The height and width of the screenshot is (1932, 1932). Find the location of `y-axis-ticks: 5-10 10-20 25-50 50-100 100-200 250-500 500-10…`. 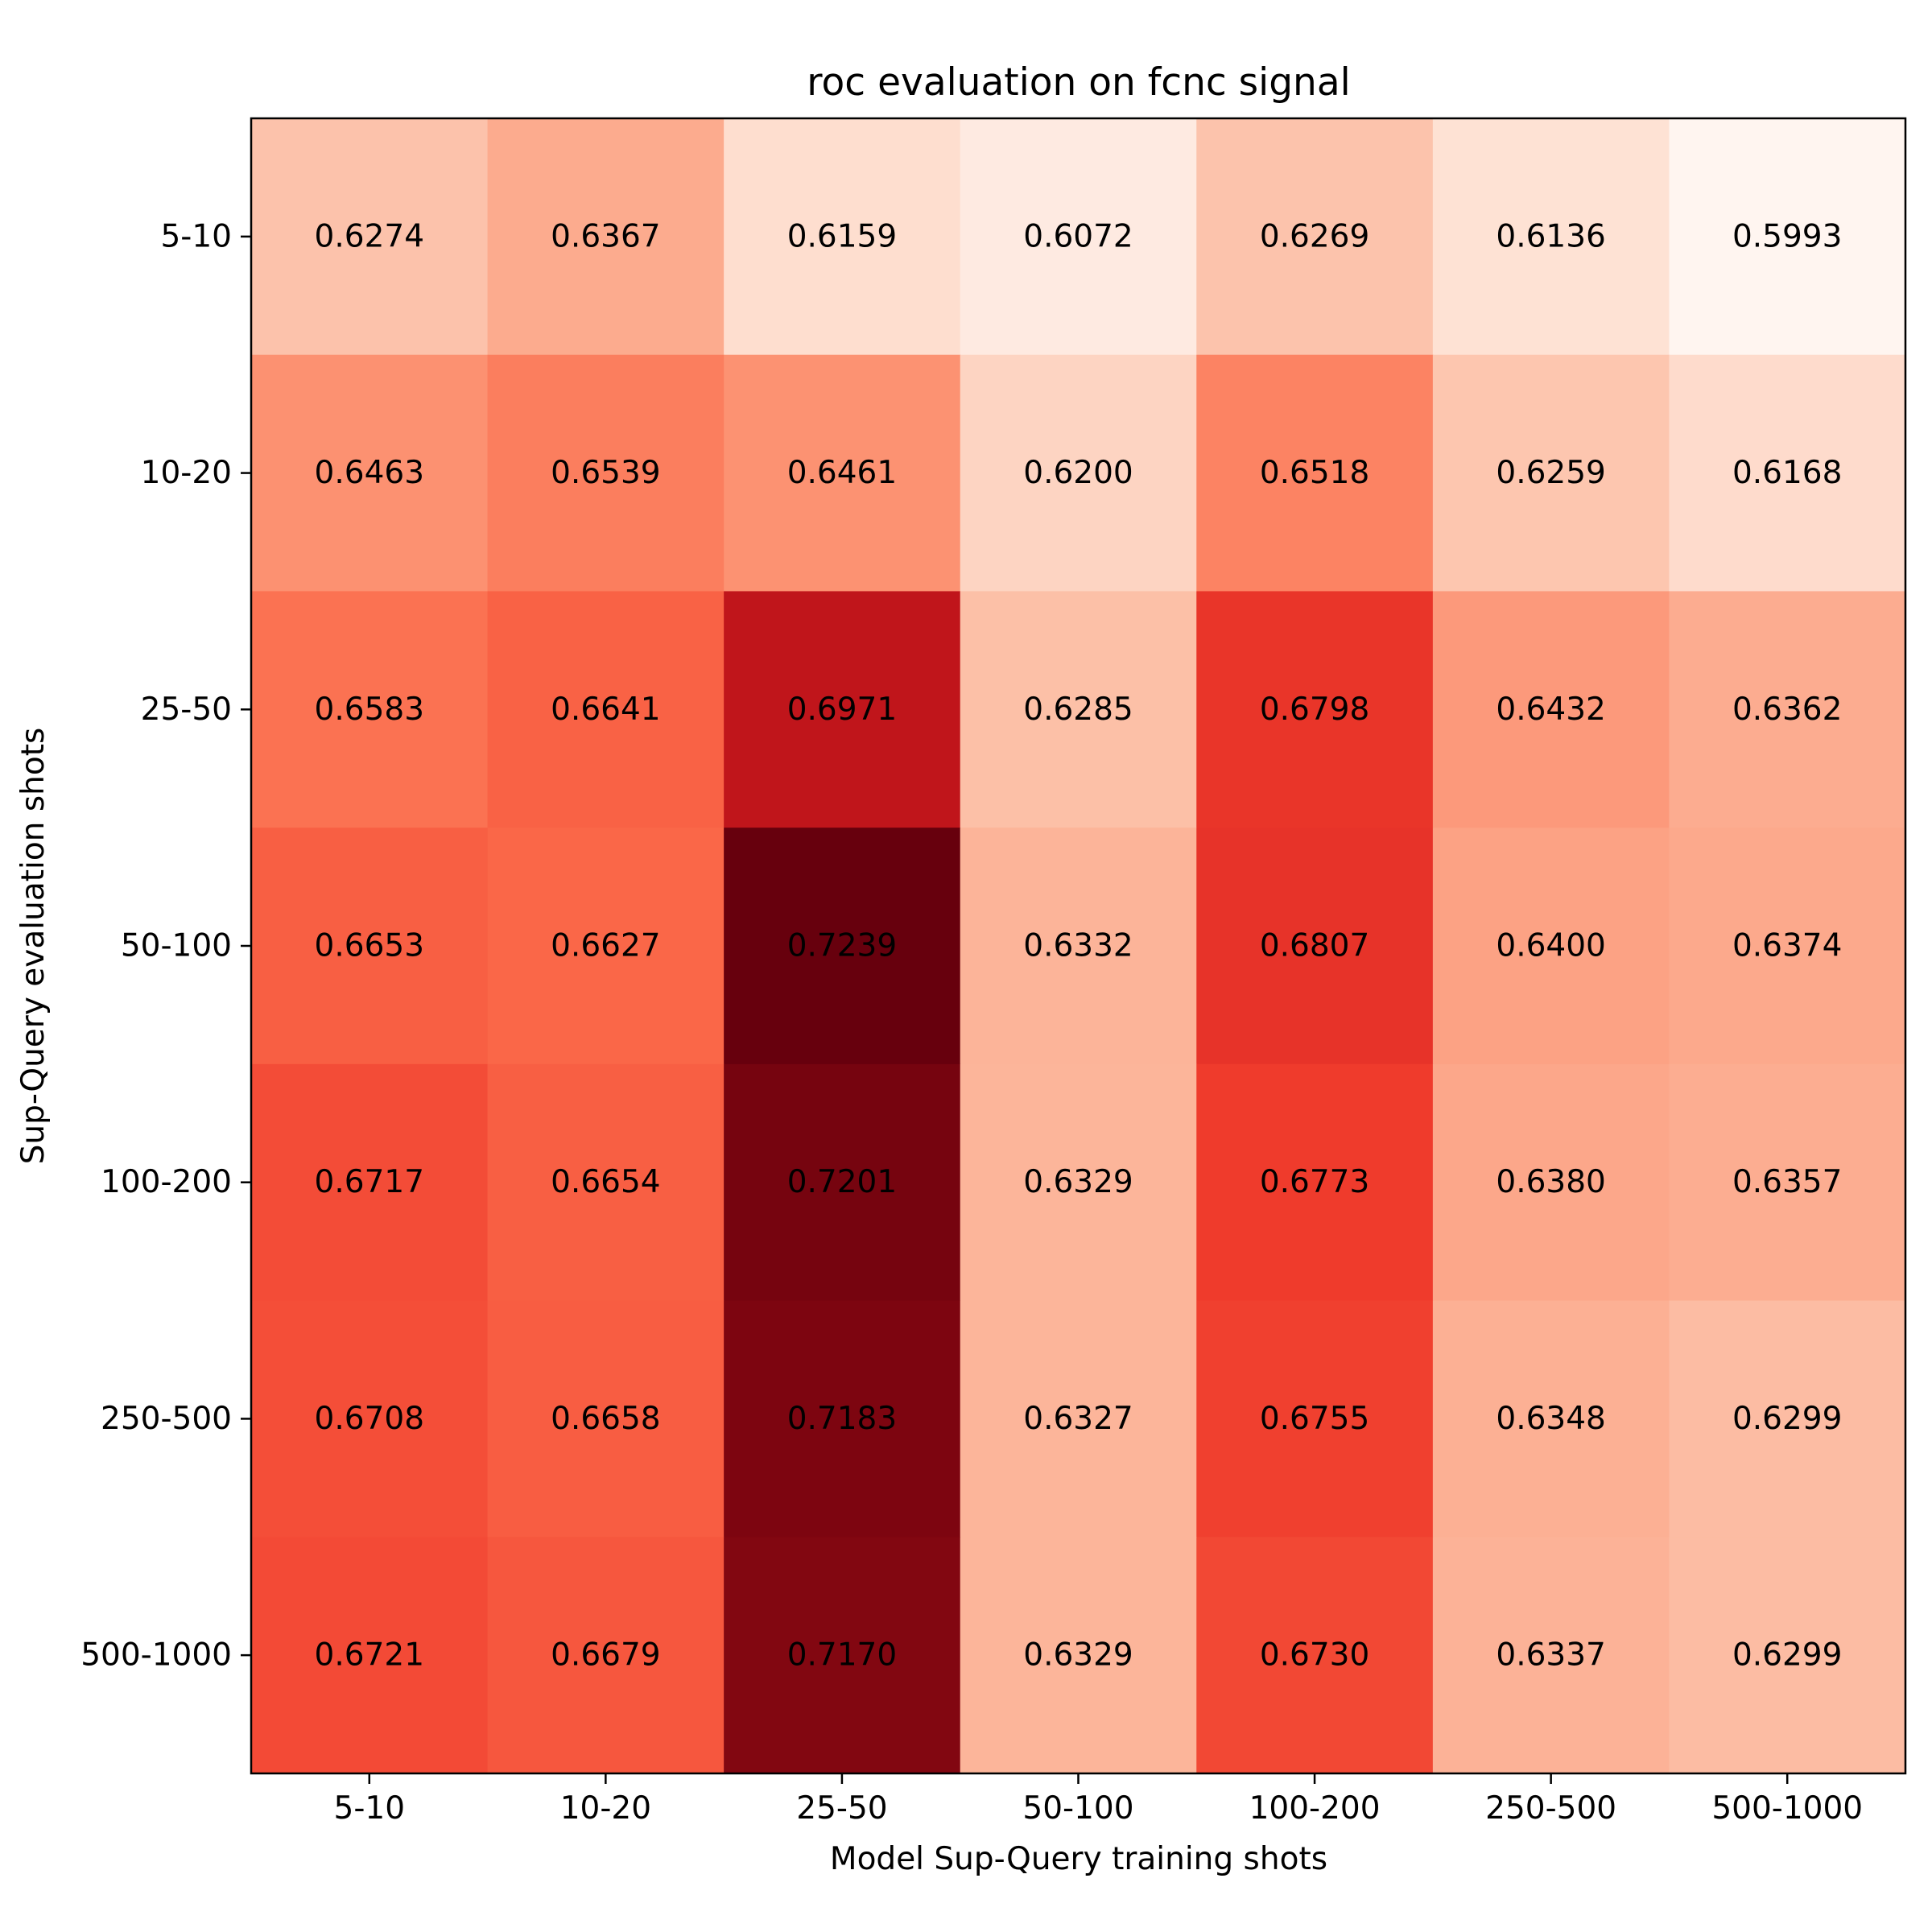

y-axis-ticks: 5-10 10-20 25-50 50-100 100-200 250-500 500-10… is located at coordinates (165, 946).